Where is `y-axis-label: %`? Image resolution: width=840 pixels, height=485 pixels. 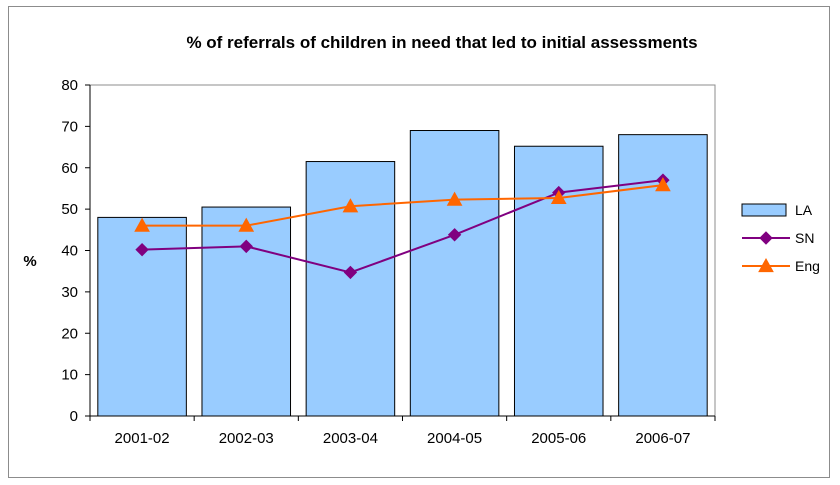
y-axis-label: % is located at coordinates (29, 261).